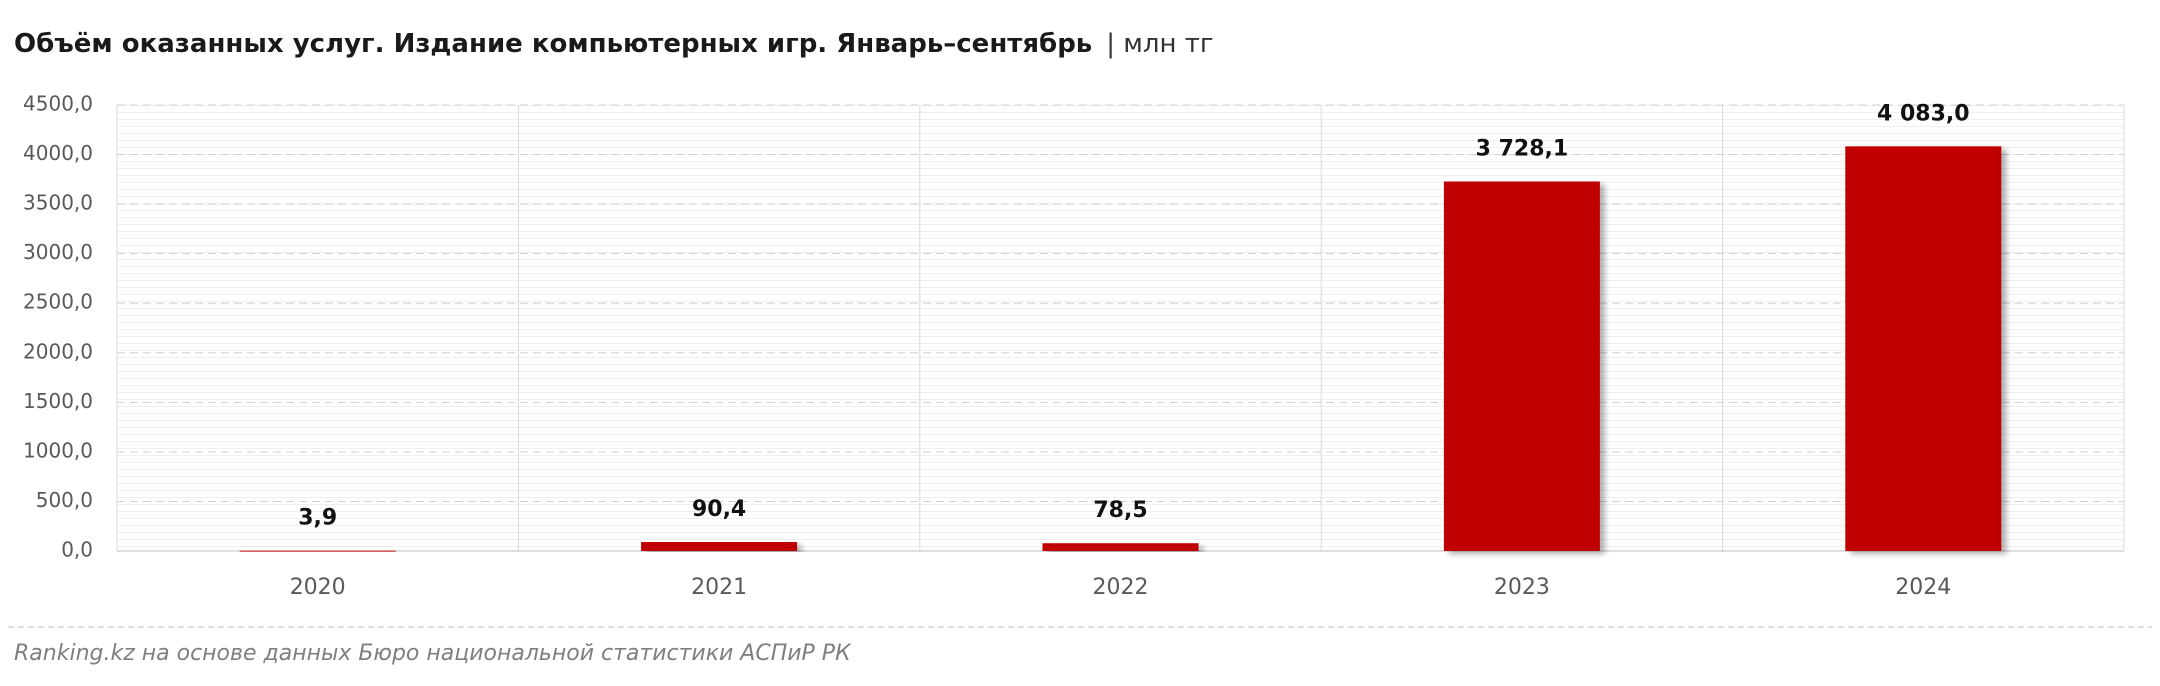 The width and height of the screenshot is (2160, 686). What do you see at coordinates (58, 252) in the screenshot?
I see `y-tick-label: 3000,0` at bounding box center [58, 252].